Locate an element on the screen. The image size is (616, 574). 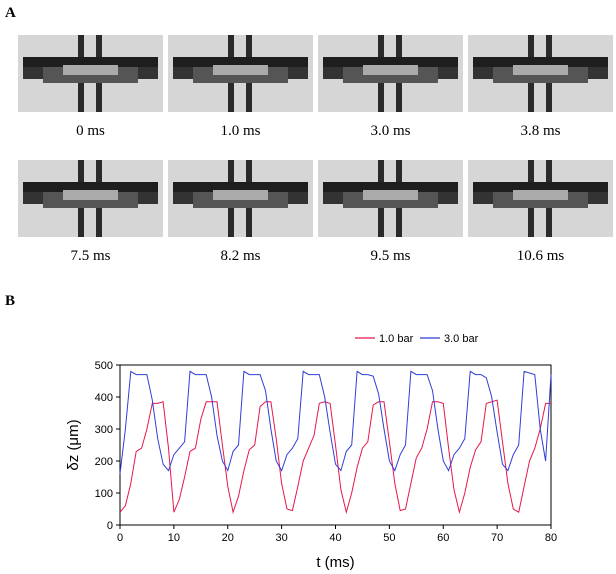
x-tick-label: 0 is located at coordinates (120, 538).